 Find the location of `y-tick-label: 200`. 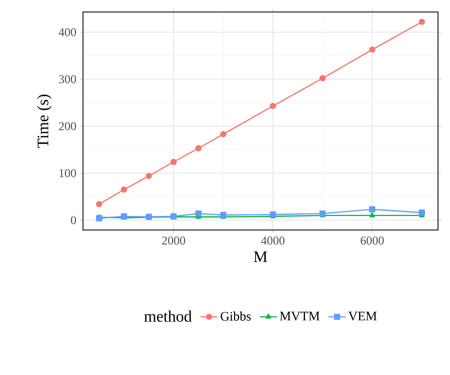

y-tick-label: 200 is located at coordinates (67, 126).